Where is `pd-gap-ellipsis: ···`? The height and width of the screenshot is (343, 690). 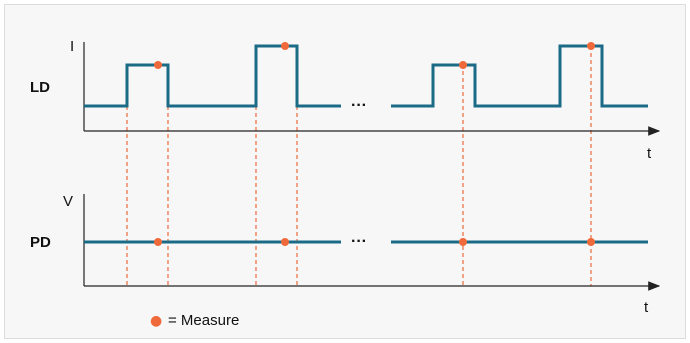
pd-gap-ellipsis: ··· is located at coordinates (359, 241).